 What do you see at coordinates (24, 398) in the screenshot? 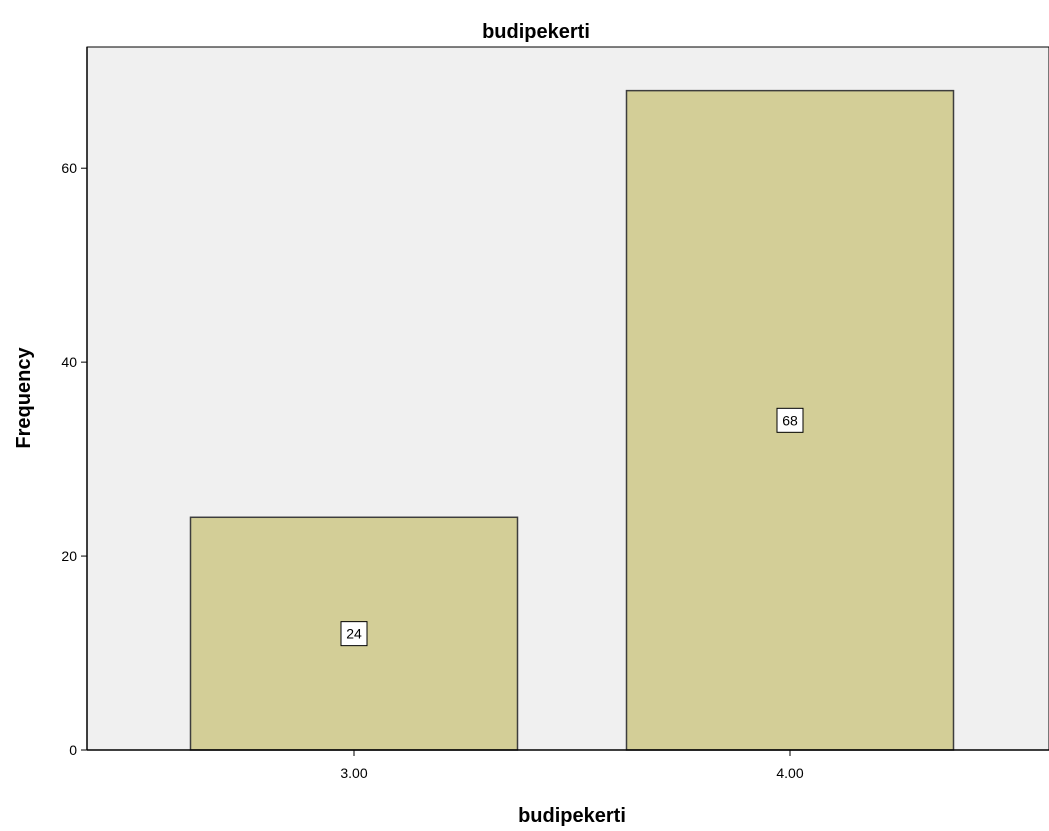
I see `y-axis-label: Frequency` at bounding box center [24, 398].